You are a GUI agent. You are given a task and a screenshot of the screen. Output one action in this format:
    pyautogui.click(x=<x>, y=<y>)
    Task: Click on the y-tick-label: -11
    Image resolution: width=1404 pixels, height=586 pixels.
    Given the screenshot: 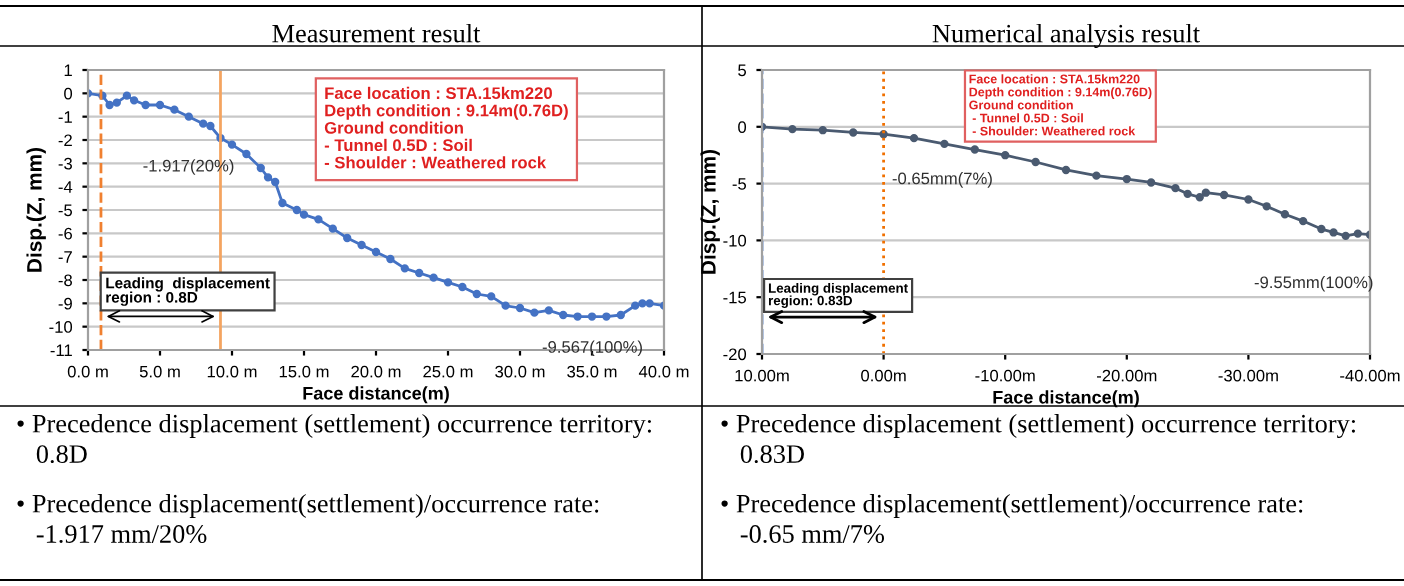 What is the action you would take?
    pyautogui.click(x=61, y=350)
    